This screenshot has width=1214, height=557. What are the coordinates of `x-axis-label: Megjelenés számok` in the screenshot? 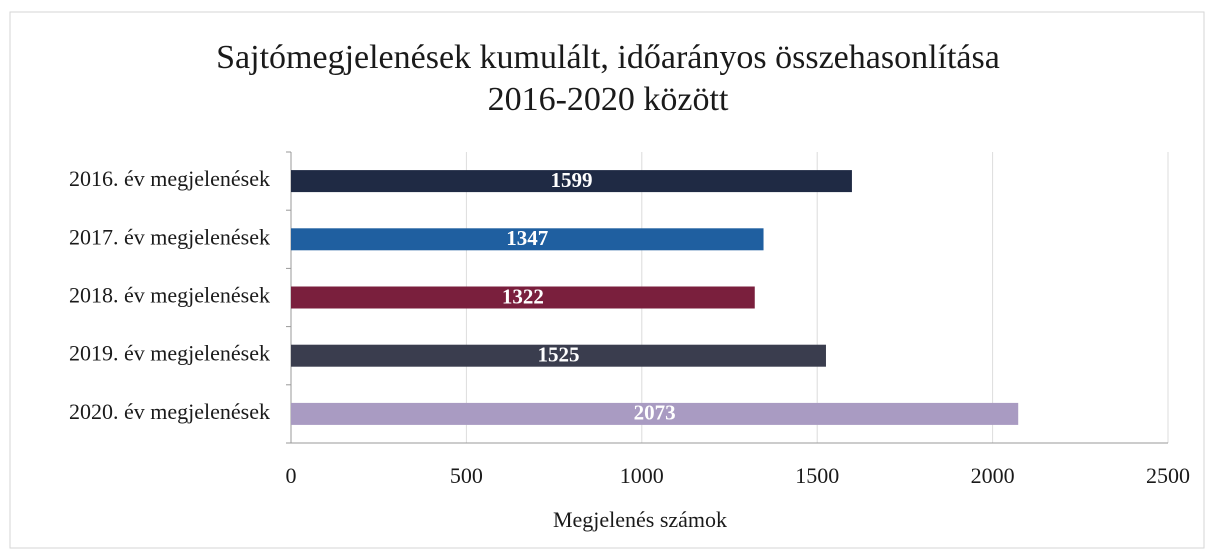 It's located at (640, 519).